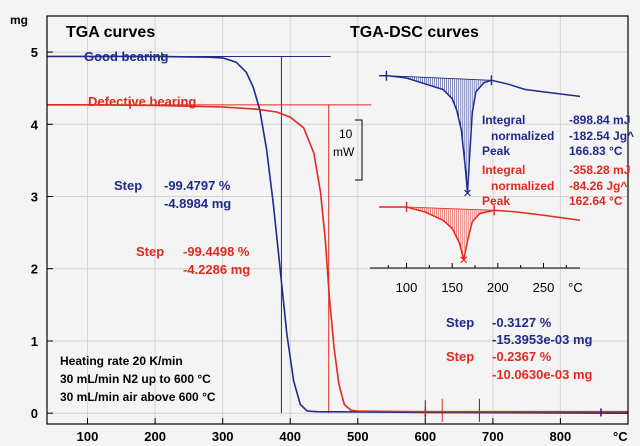 The image size is (640, 446). Describe the element at coordinates (407, 287) in the screenshot. I see `dsc-x-tick-label: 100` at that location.